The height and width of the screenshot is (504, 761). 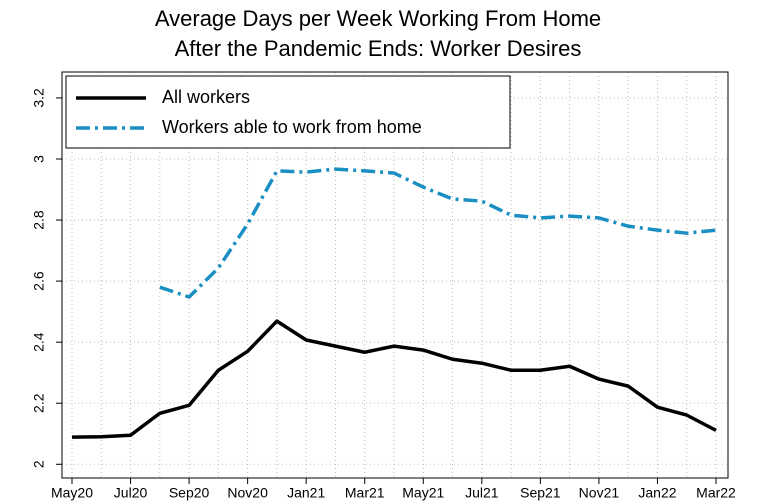 What do you see at coordinates (288, 112) in the screenshot?
I see `legend-box` at bounding box center [288, 112].